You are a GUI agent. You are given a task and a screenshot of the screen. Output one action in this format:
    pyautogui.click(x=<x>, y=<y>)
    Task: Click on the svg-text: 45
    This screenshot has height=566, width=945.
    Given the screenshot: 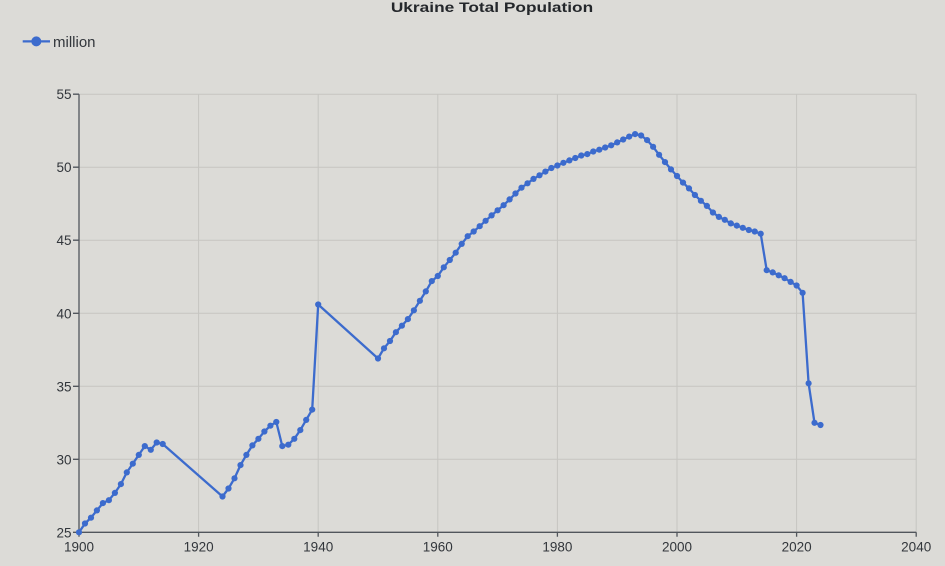 What is the action you would take?
    pyautogui.click(x=63, y=240)
    